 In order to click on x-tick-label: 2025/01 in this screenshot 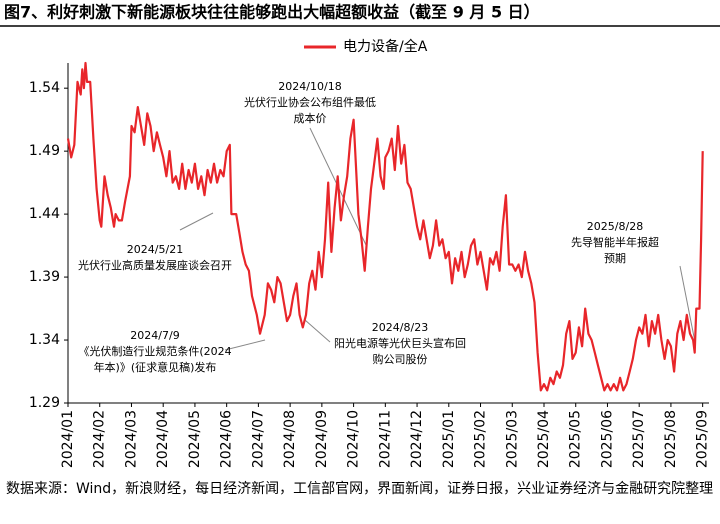, I will do `click(449, 439)`.